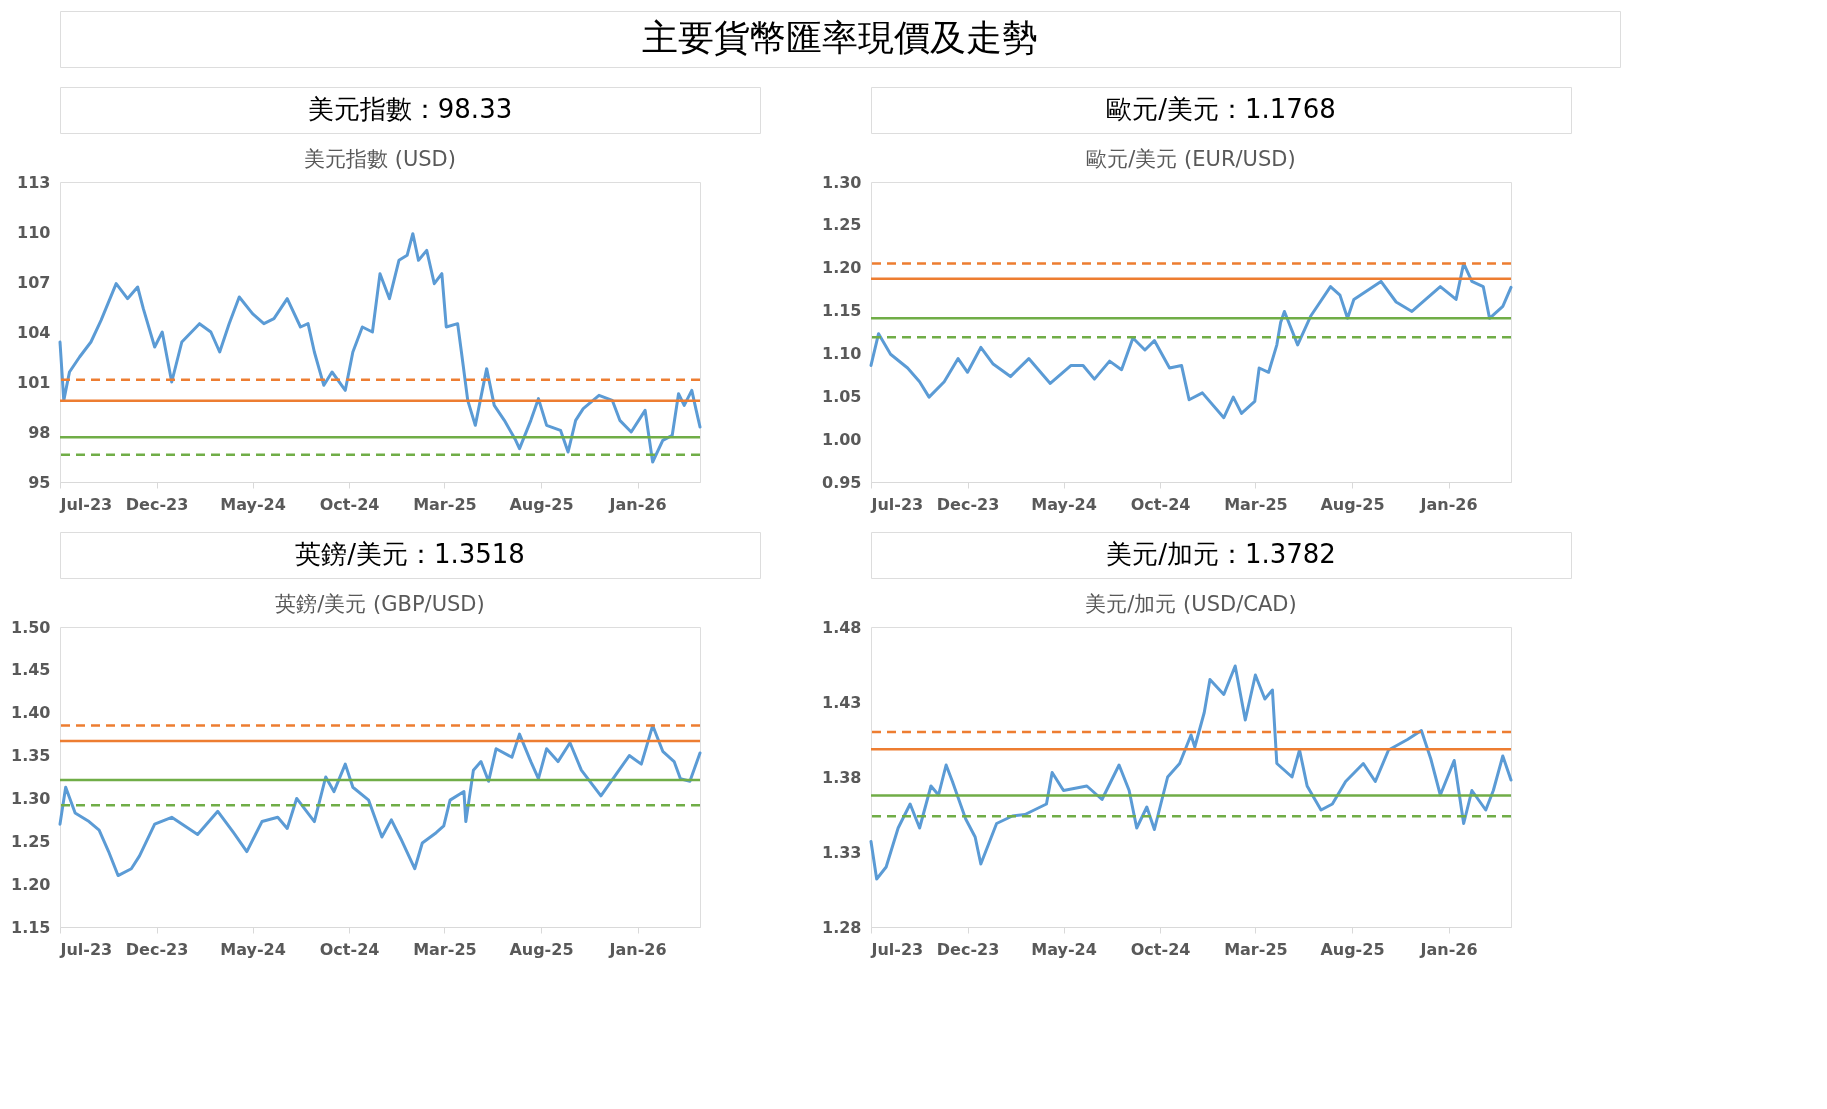 This screenshot has width=1827, height=1109. What do you see at coordinates (842, 353) in the screenshot?
I see `y-tick-label: 1.10` at bounding box center [842, 353].